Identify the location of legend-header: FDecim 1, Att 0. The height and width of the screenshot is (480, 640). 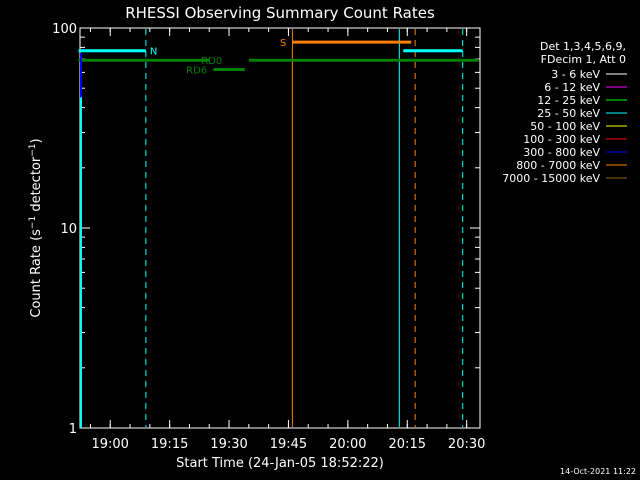
(583, 59).